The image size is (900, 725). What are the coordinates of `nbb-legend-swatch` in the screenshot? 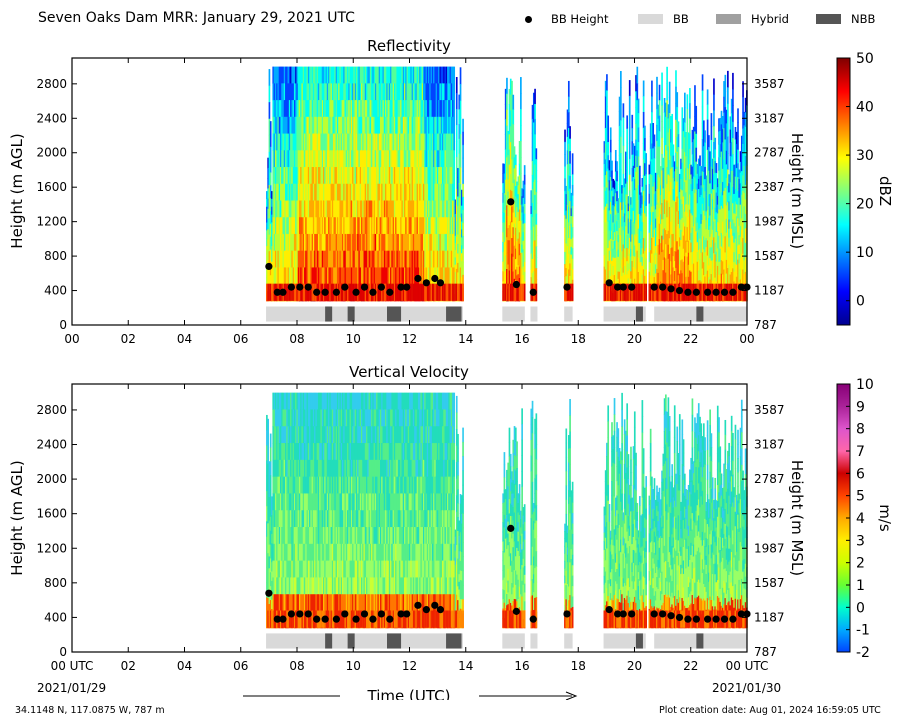 It's located at (828, 19).